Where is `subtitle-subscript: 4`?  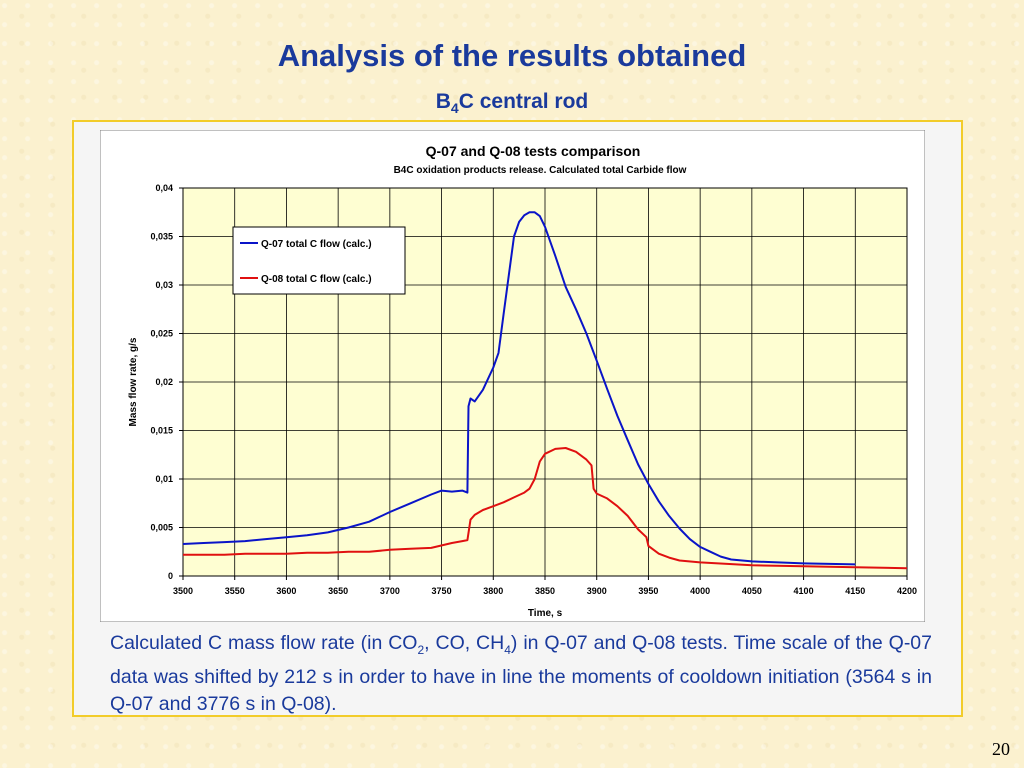
subtitle-subscript: 4 is located at coordinates (454, 108).